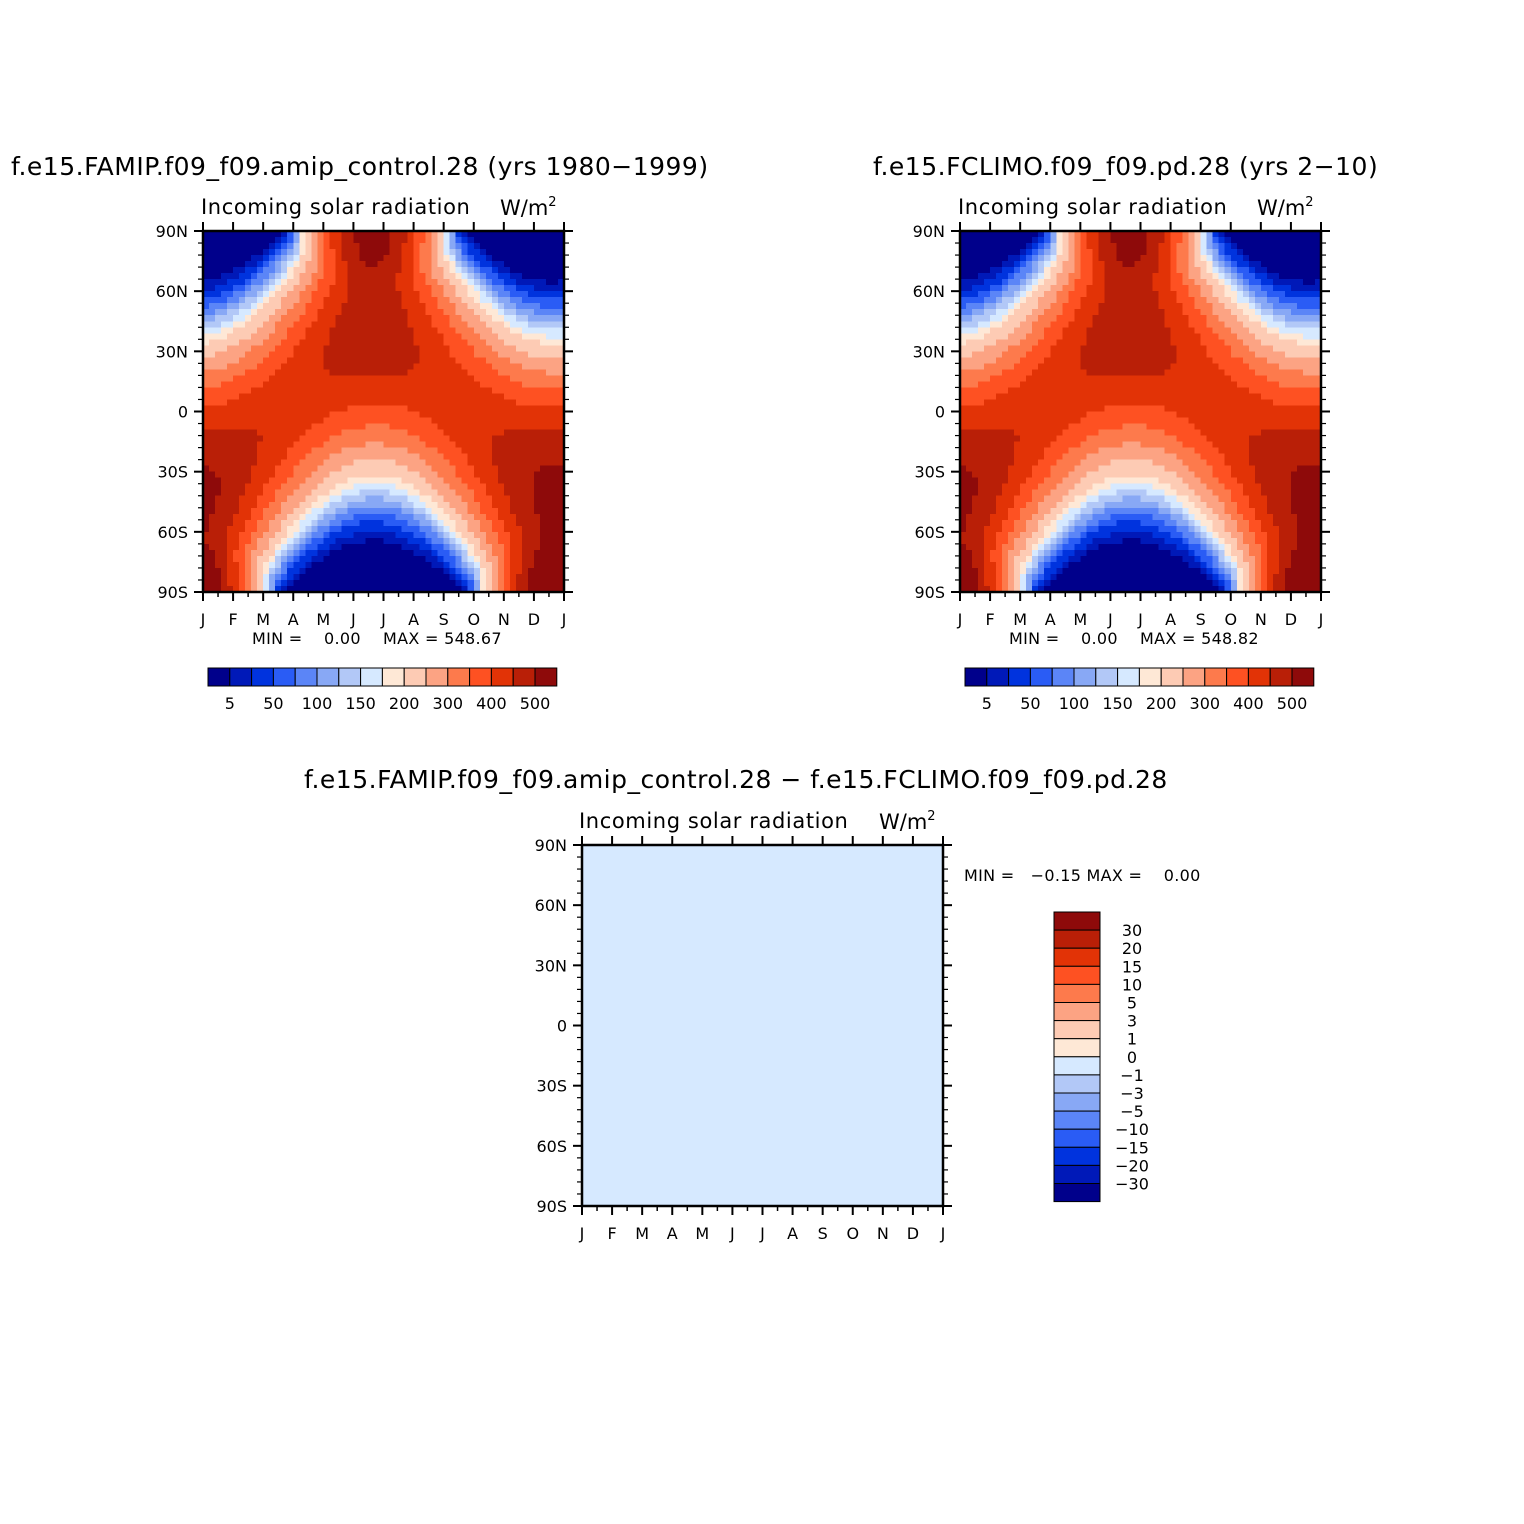 The height and width of the screenshot is (1524, 1524). Describe the element at coordinates (564, 619) in the screenshot. I see `x-tick-label: J` at that location.